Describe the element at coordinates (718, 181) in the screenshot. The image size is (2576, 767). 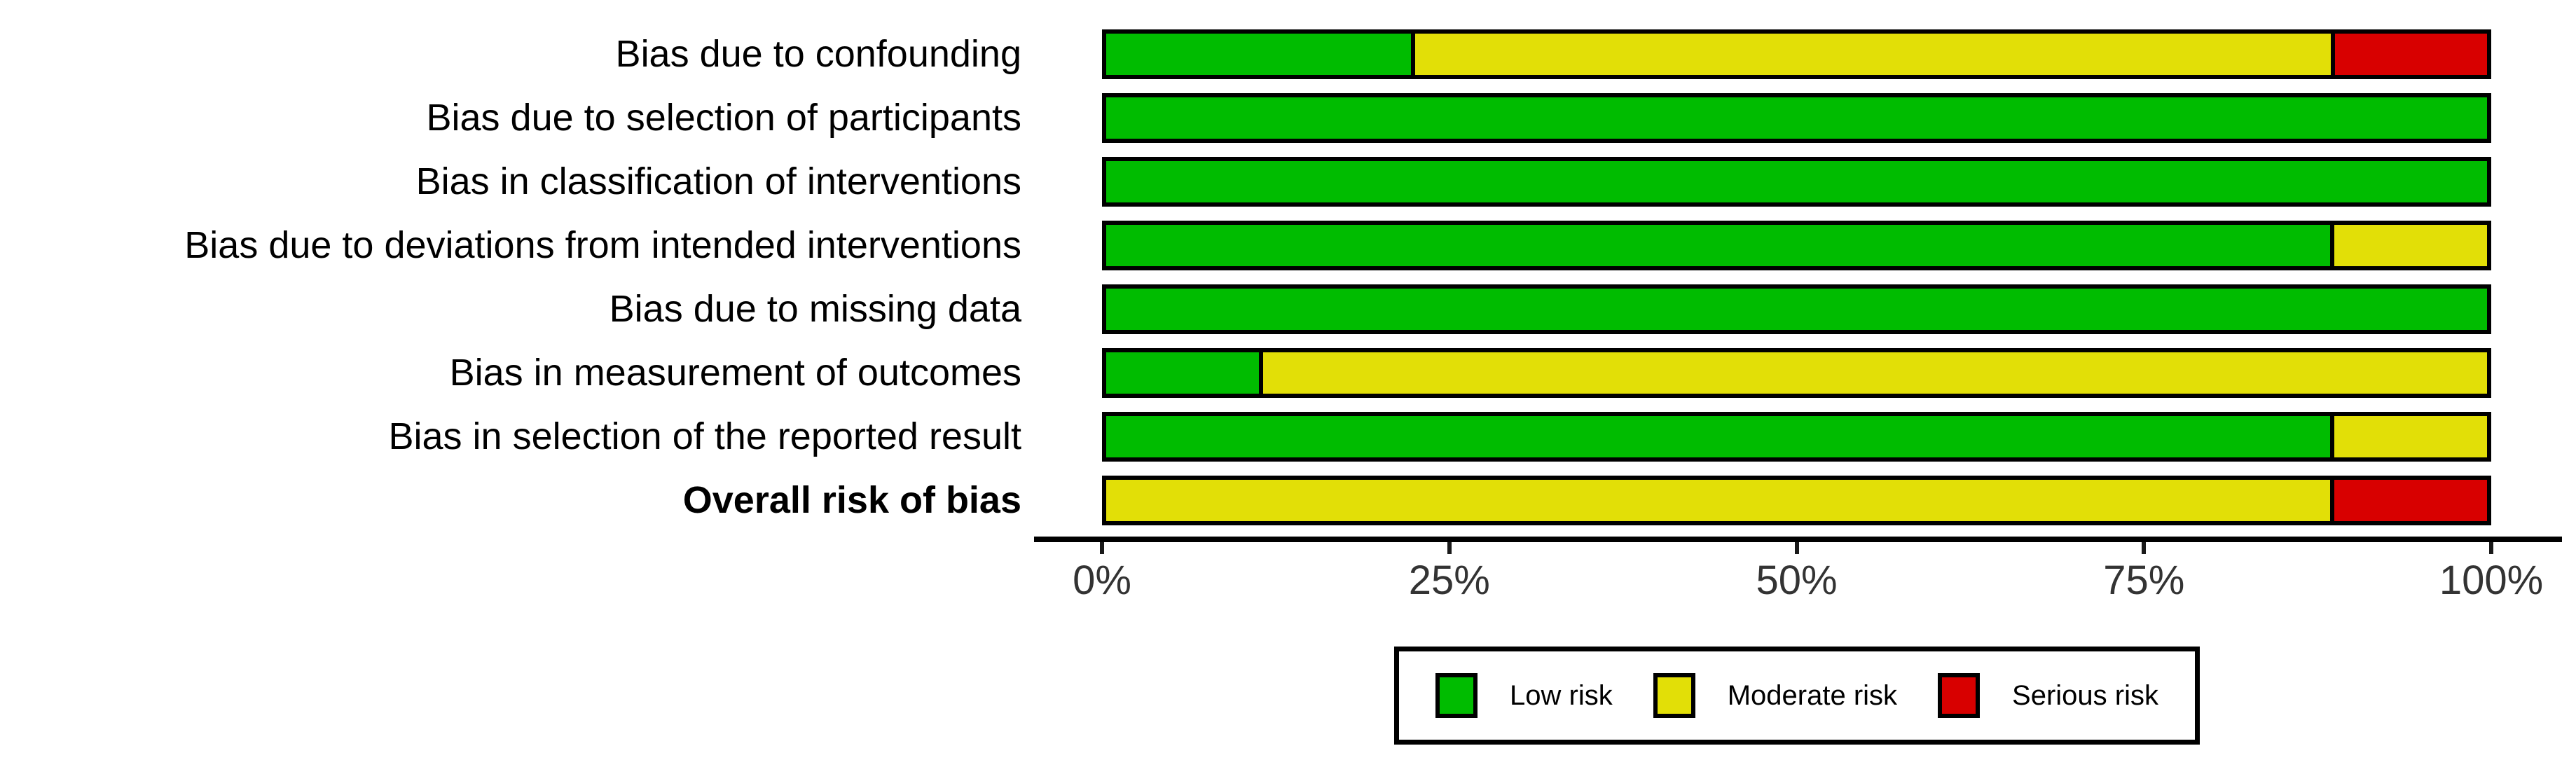
I see `category-label: Bias in classification of interventions` at that location.